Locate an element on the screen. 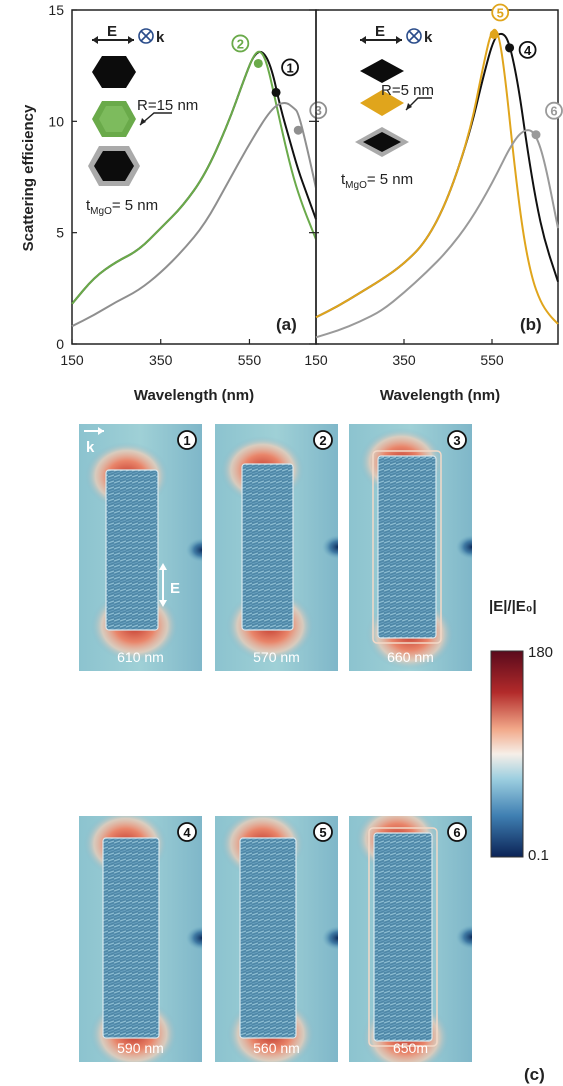  colorbar-title: |E|/|E₀| is located at coordinates (513, 606).